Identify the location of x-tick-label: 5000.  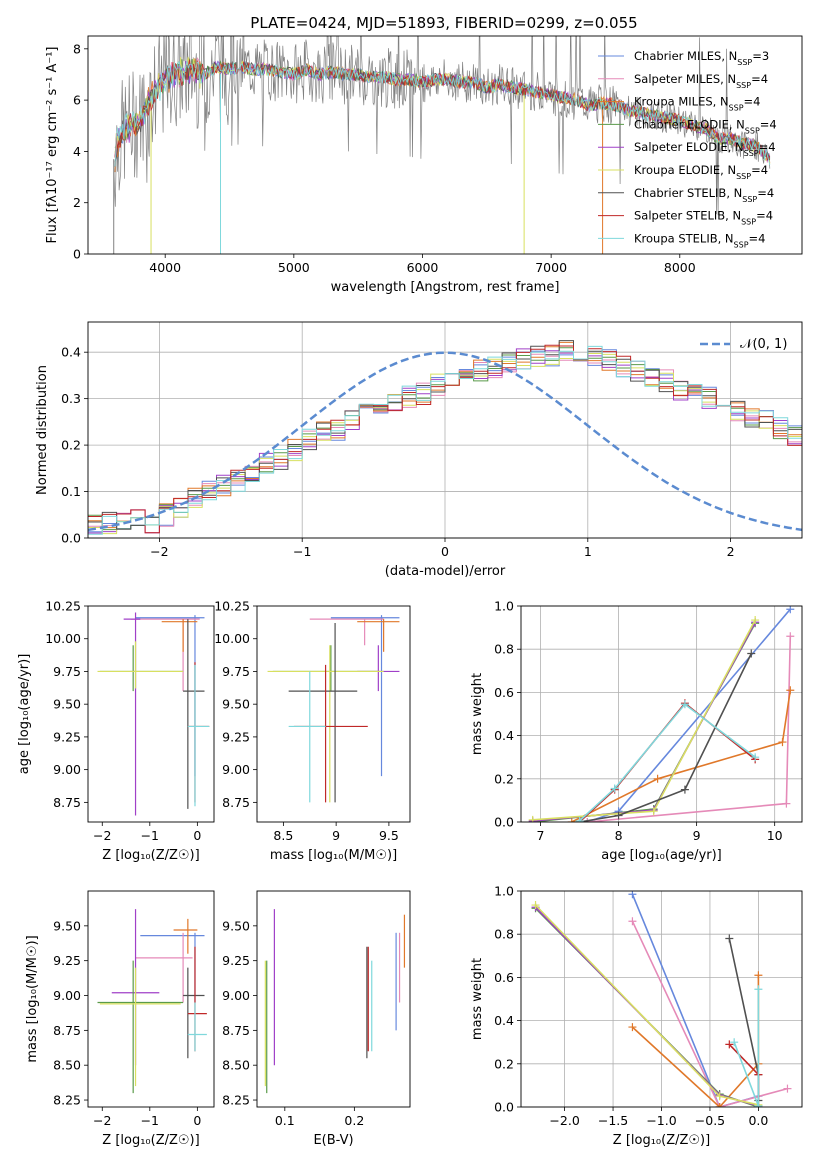
(294, 267).